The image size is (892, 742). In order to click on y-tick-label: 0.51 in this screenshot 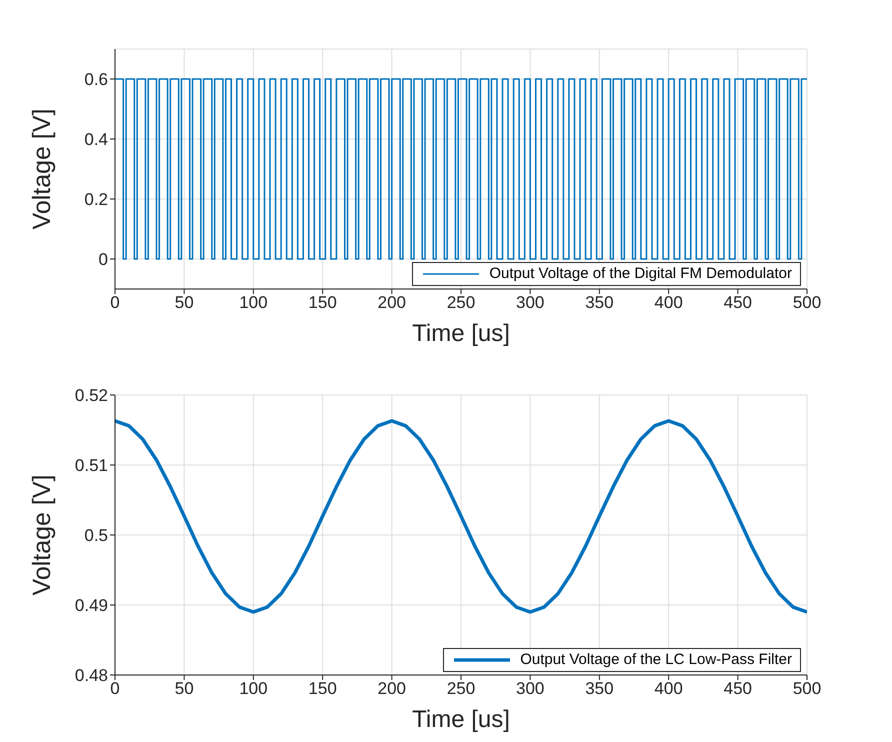, I will do `click(91, 466)`.